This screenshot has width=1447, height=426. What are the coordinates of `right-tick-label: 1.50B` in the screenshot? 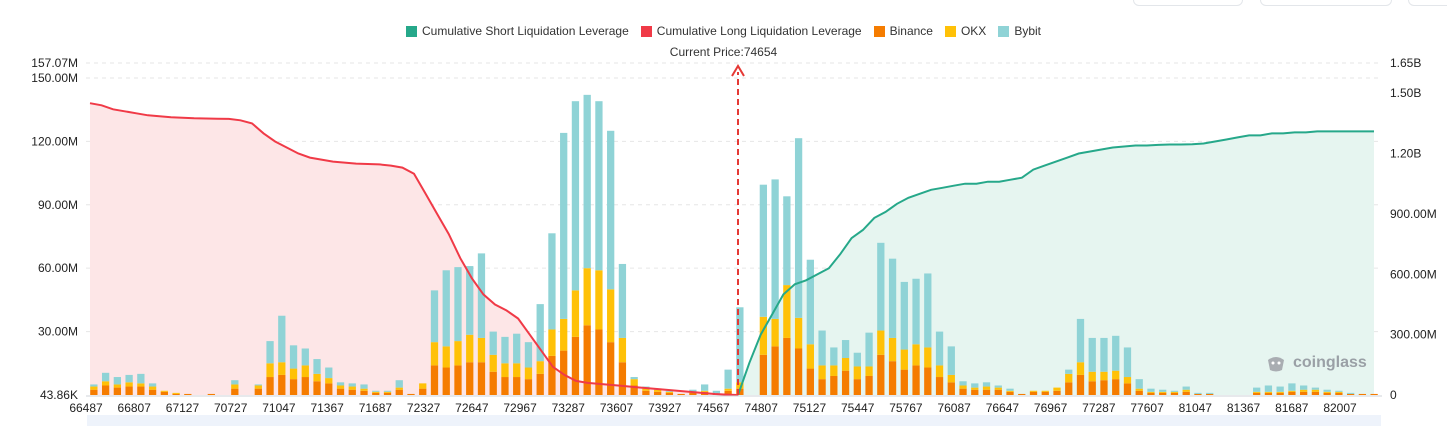 It's located at (1405, 93).